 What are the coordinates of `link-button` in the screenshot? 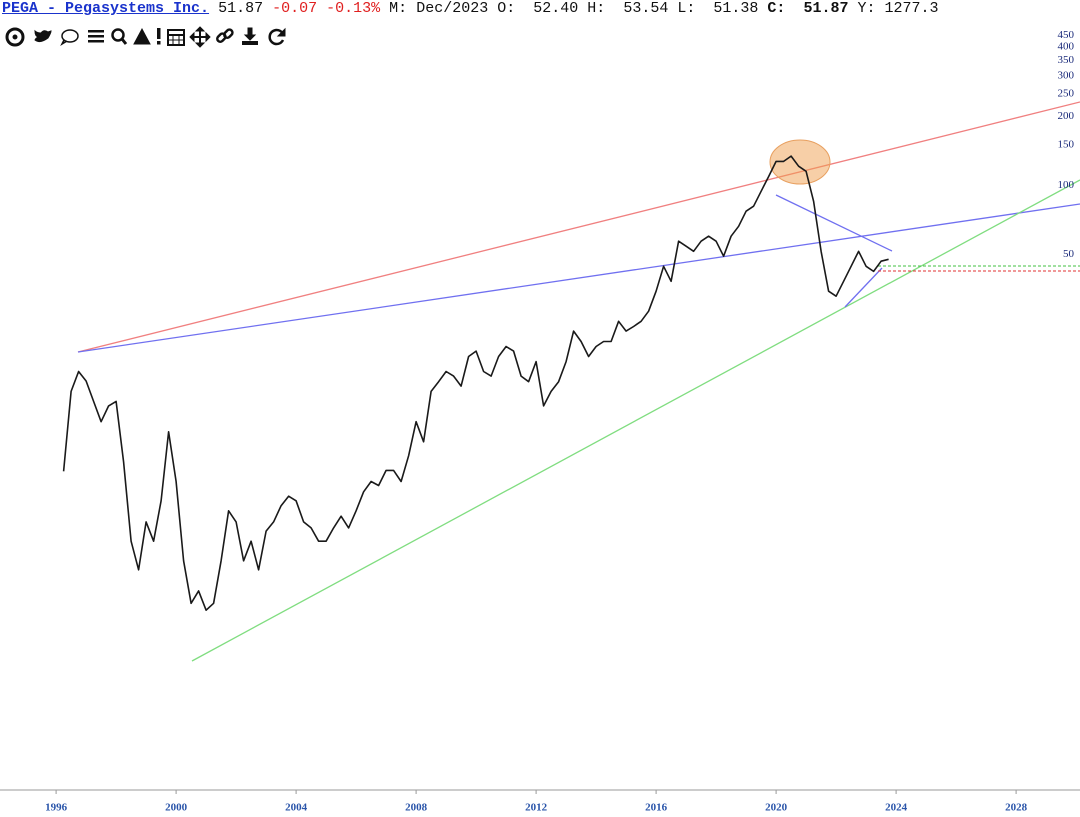 It's located at (225, 35).